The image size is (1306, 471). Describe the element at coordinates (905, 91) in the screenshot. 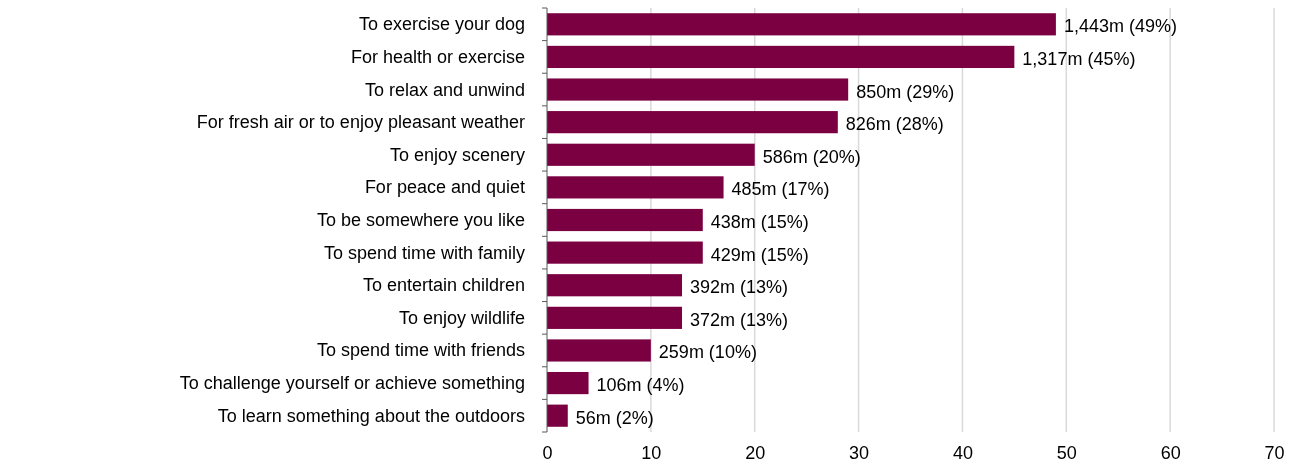

I see `data-label: 850m (29%)` at that location.